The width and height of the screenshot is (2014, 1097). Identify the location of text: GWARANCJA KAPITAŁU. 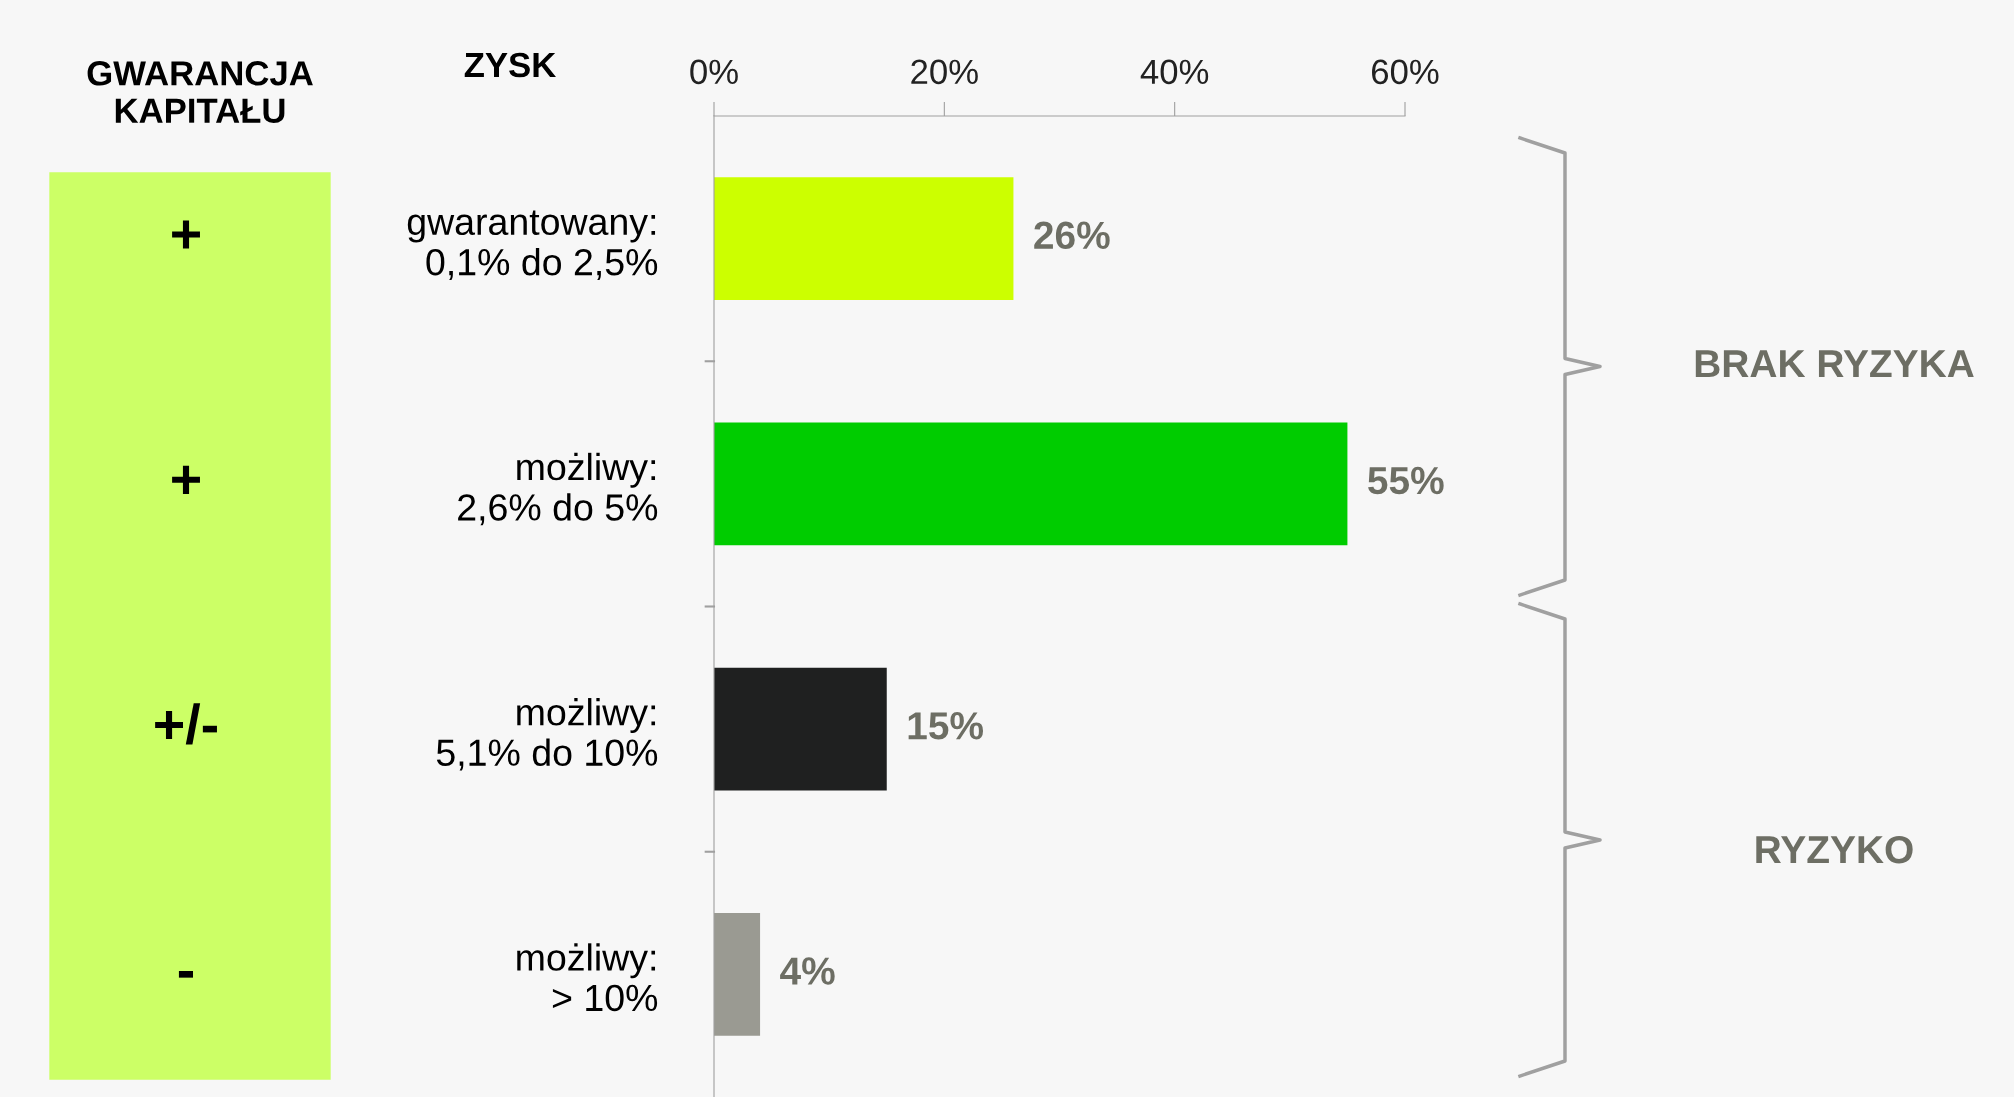
(200, 92).